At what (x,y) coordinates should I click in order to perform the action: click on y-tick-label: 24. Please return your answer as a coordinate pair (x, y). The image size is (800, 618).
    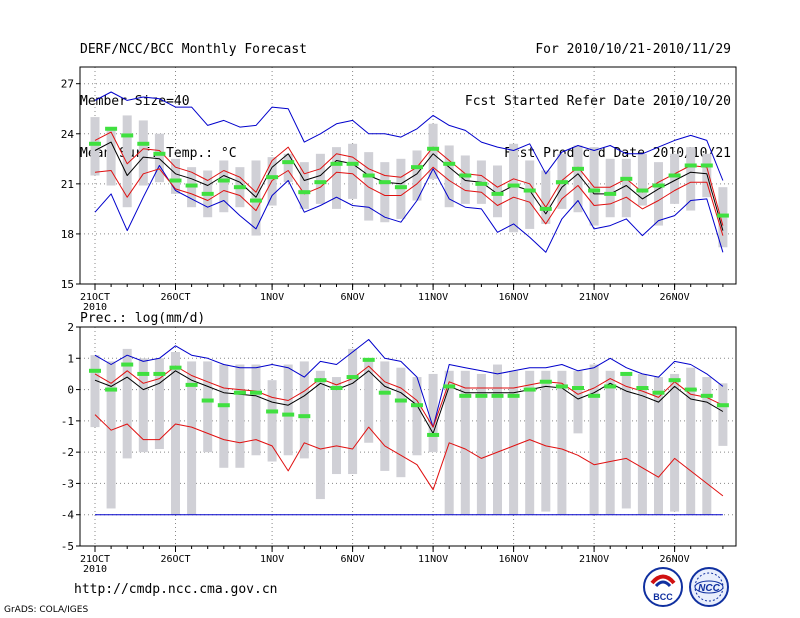
    Looking at the image, I should click on (68, 134).